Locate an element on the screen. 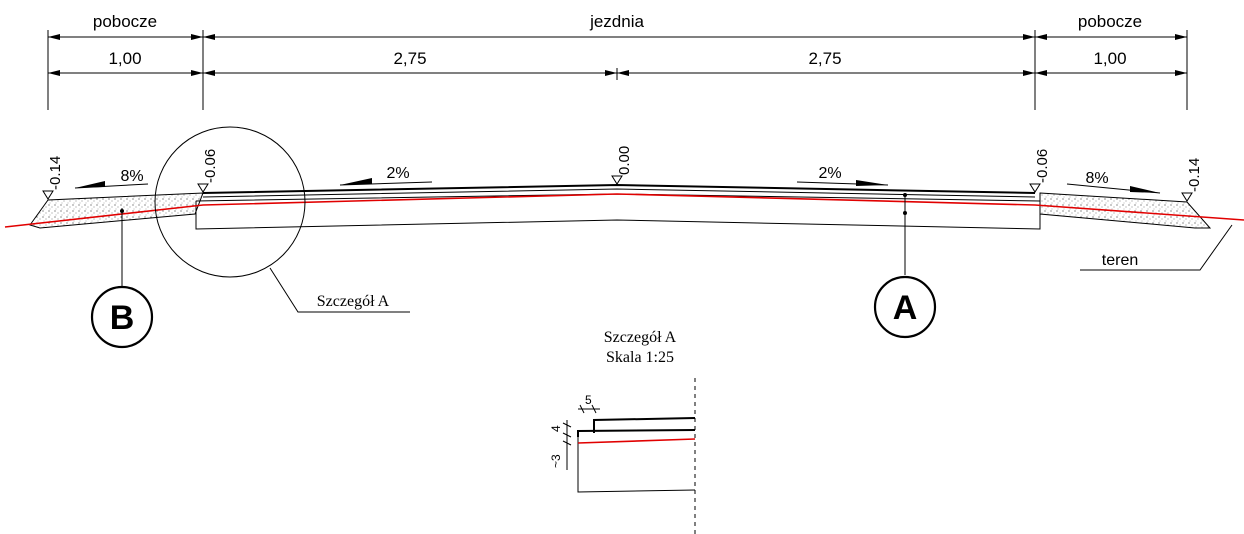  dim-label-right-shoulder-name: pobocze is located at coordinates (1110, 21).